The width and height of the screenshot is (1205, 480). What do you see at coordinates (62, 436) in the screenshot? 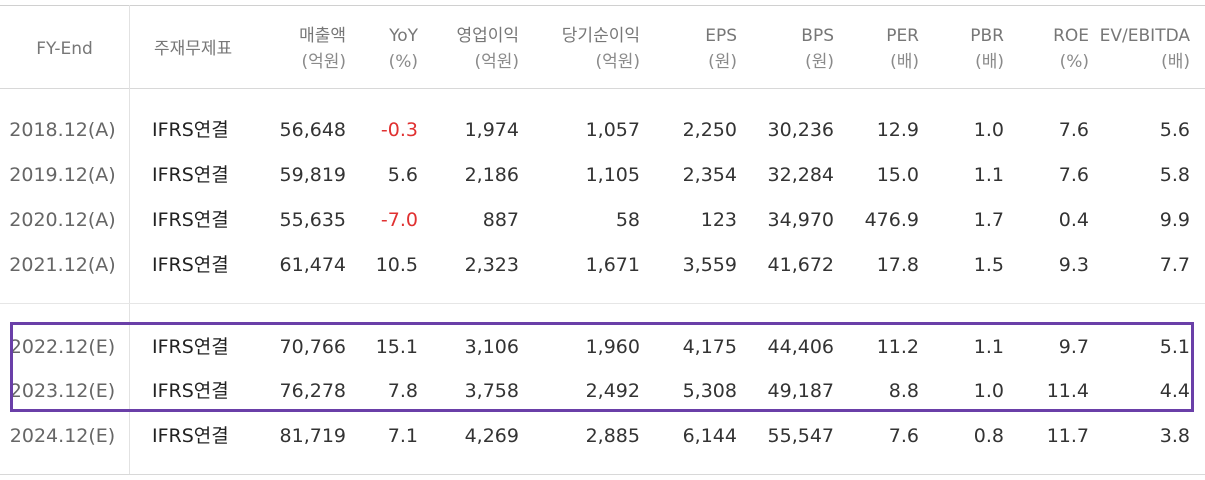
I see `cell-fy-end: 2024.12(E)` at bounding box center [62, 436].